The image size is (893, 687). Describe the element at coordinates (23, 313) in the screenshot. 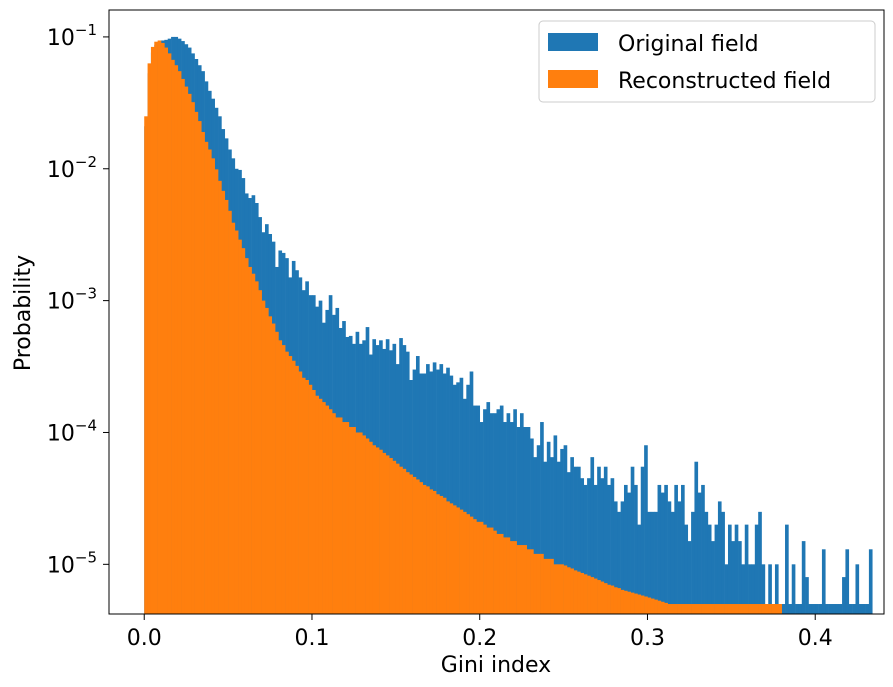

I see `y-axis-label: Probability` at that location.